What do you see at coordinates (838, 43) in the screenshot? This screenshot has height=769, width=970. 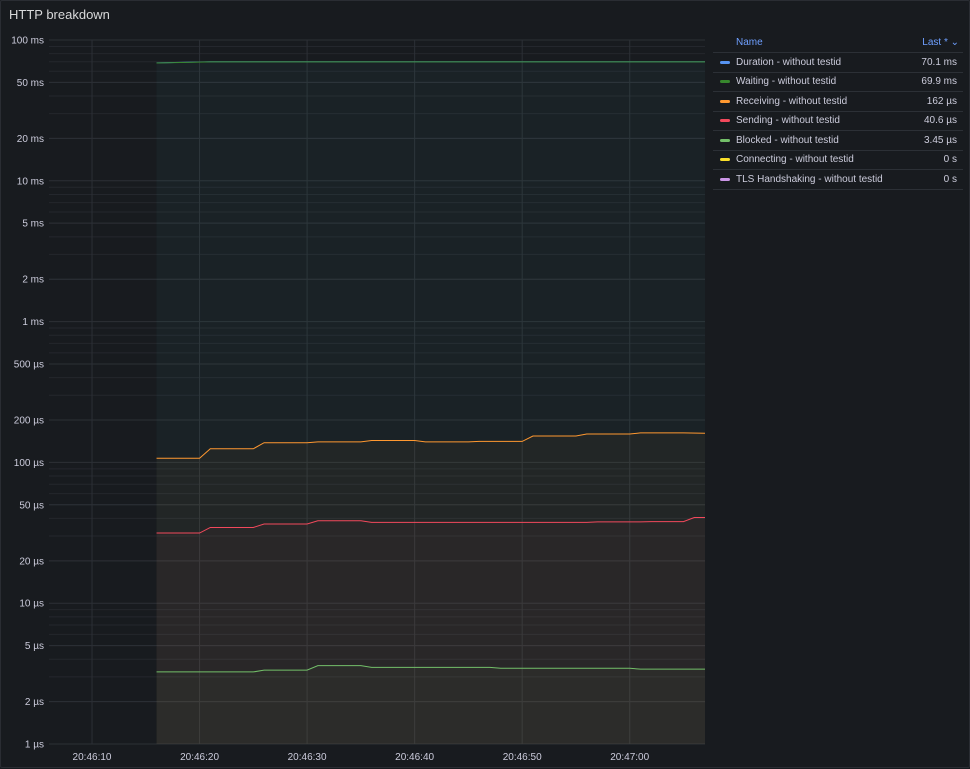 I see `legend-header: Name Last * ⌄` at bounding box center [838, 43].